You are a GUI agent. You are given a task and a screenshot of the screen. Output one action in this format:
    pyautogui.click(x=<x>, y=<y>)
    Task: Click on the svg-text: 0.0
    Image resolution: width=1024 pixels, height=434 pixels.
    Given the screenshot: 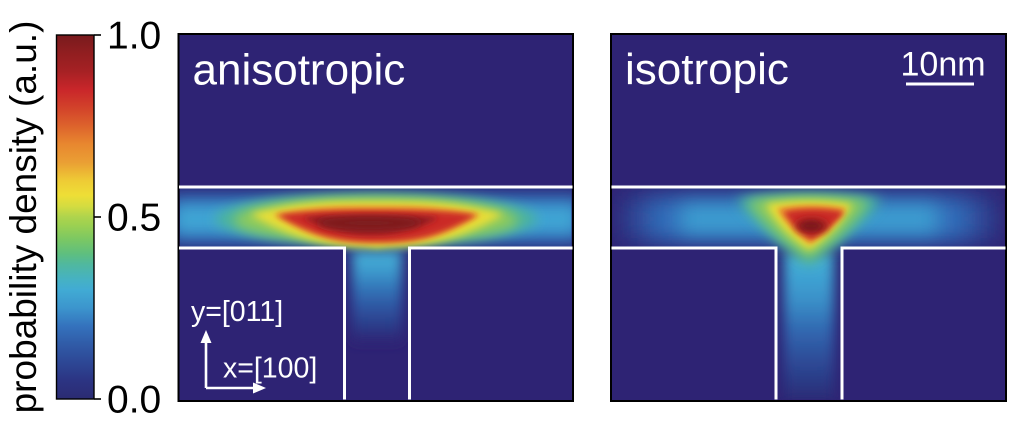 What is the action you would take?
    pyautogui.click(x=134, y=400)
    